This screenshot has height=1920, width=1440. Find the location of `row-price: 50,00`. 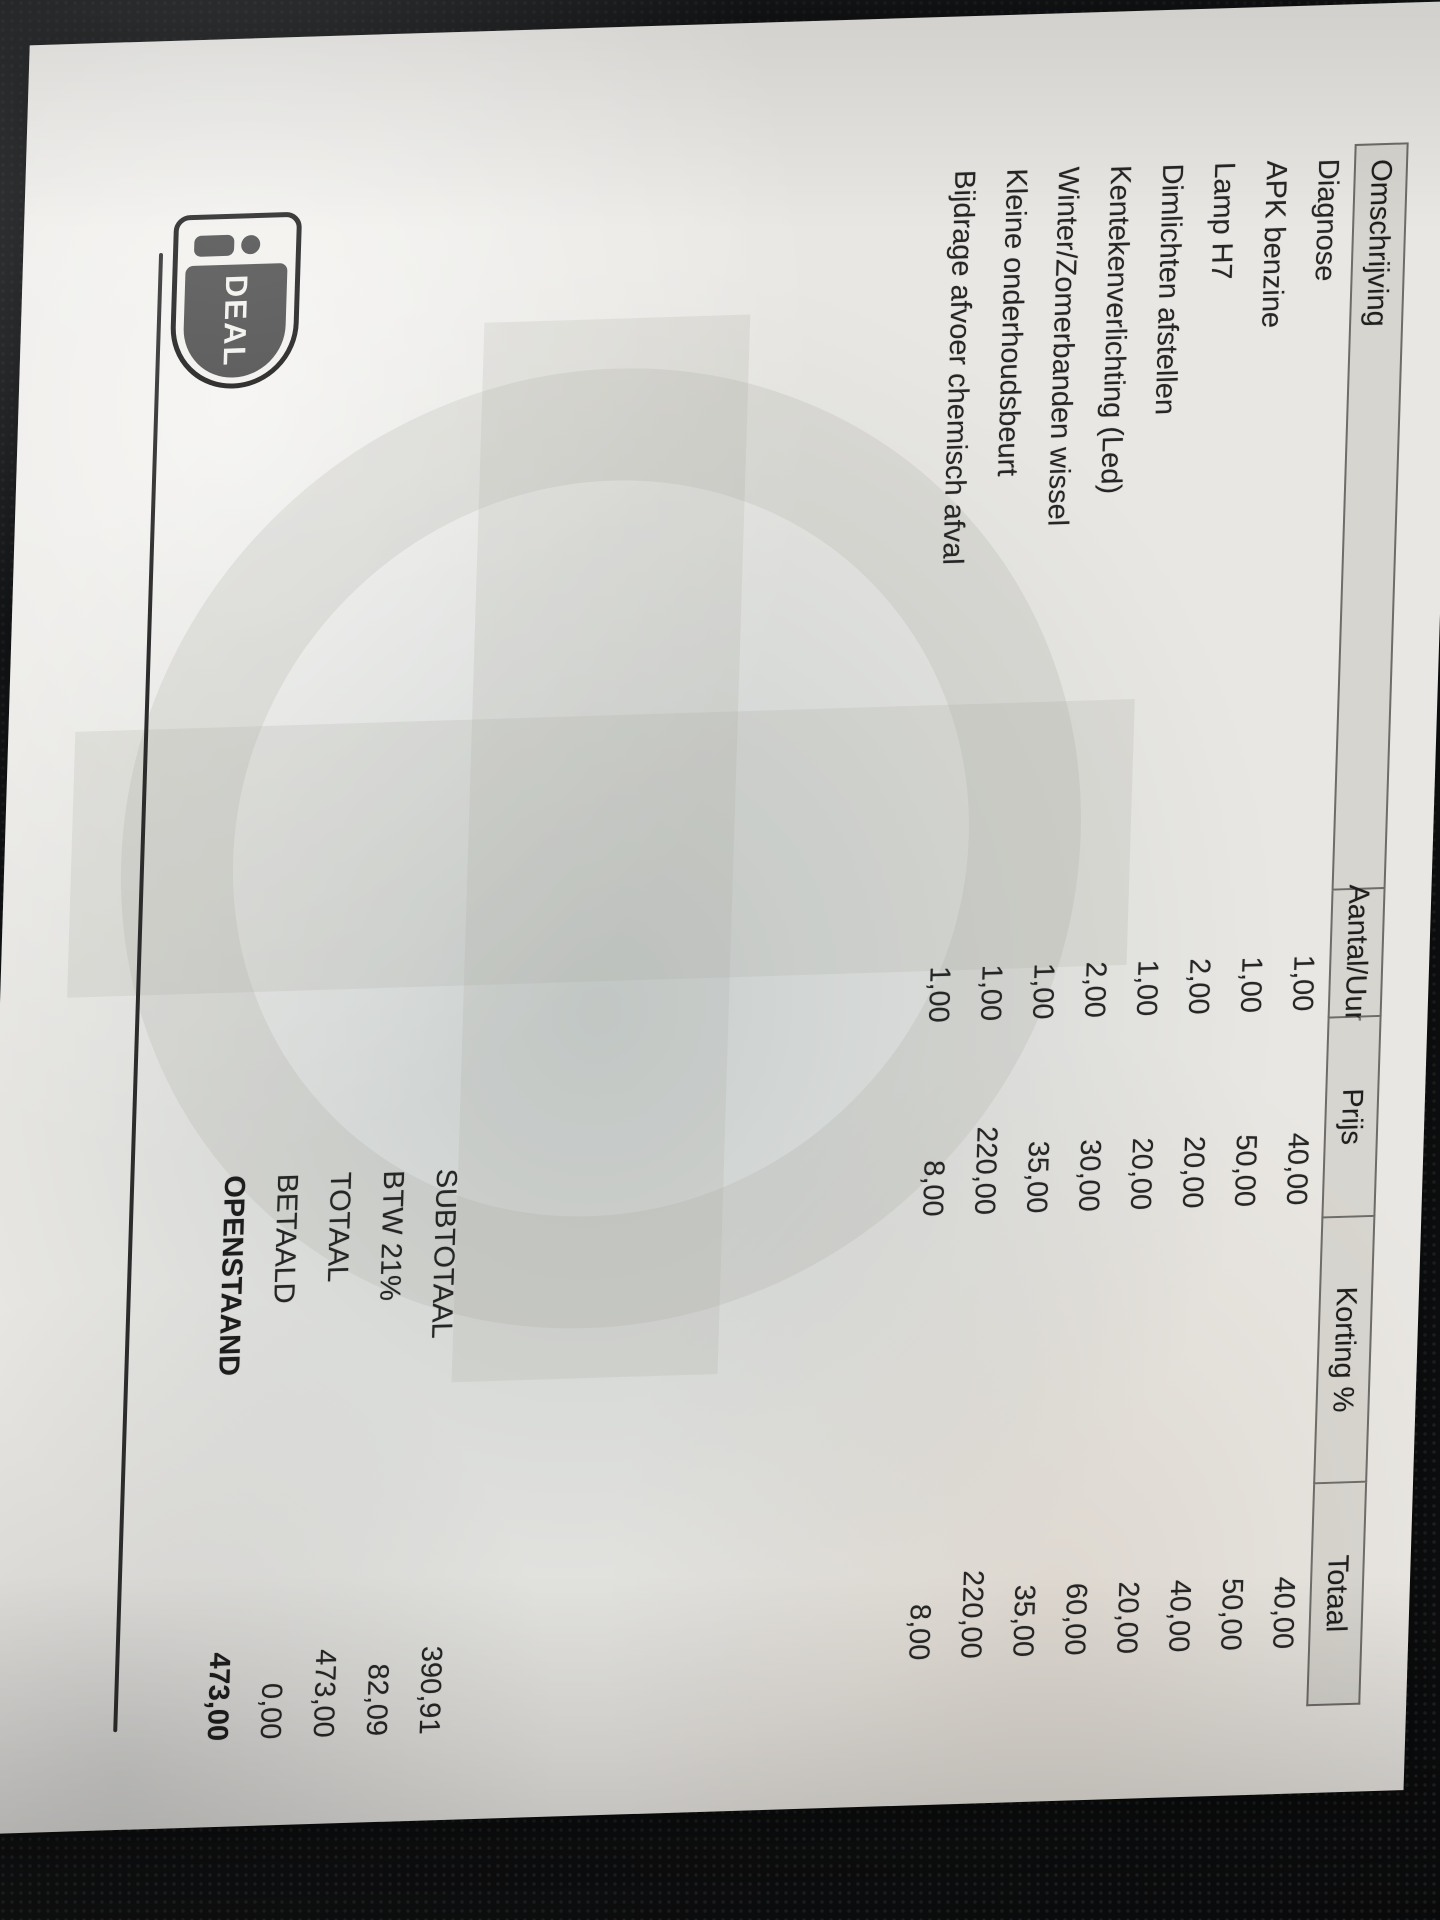

row-price: 50,00 is located at coordinates (1245, 1170).